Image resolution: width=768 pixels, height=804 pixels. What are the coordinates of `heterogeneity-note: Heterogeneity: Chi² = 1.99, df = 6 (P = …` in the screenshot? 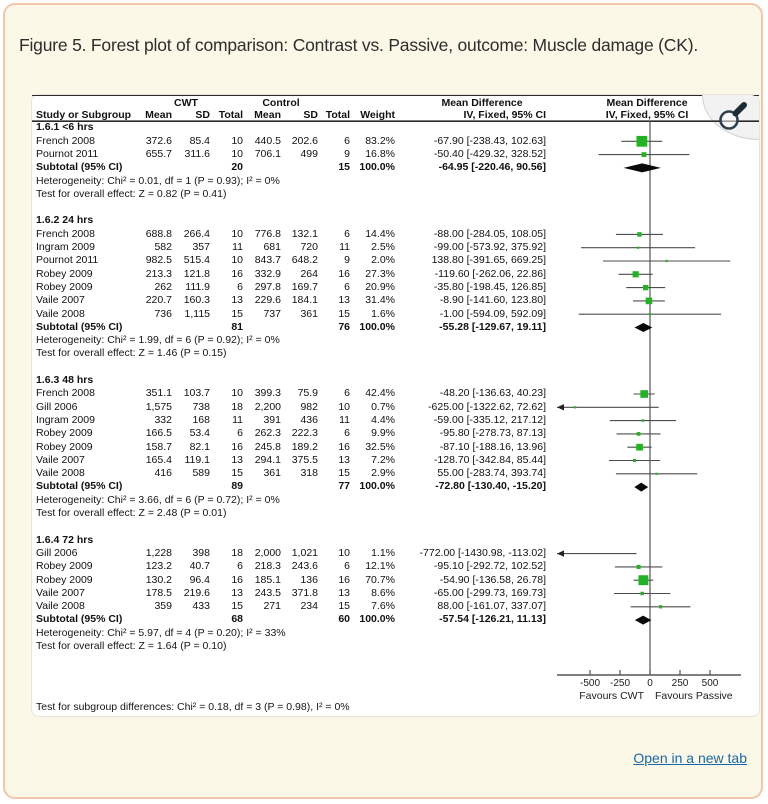 It's located at (395, 340).